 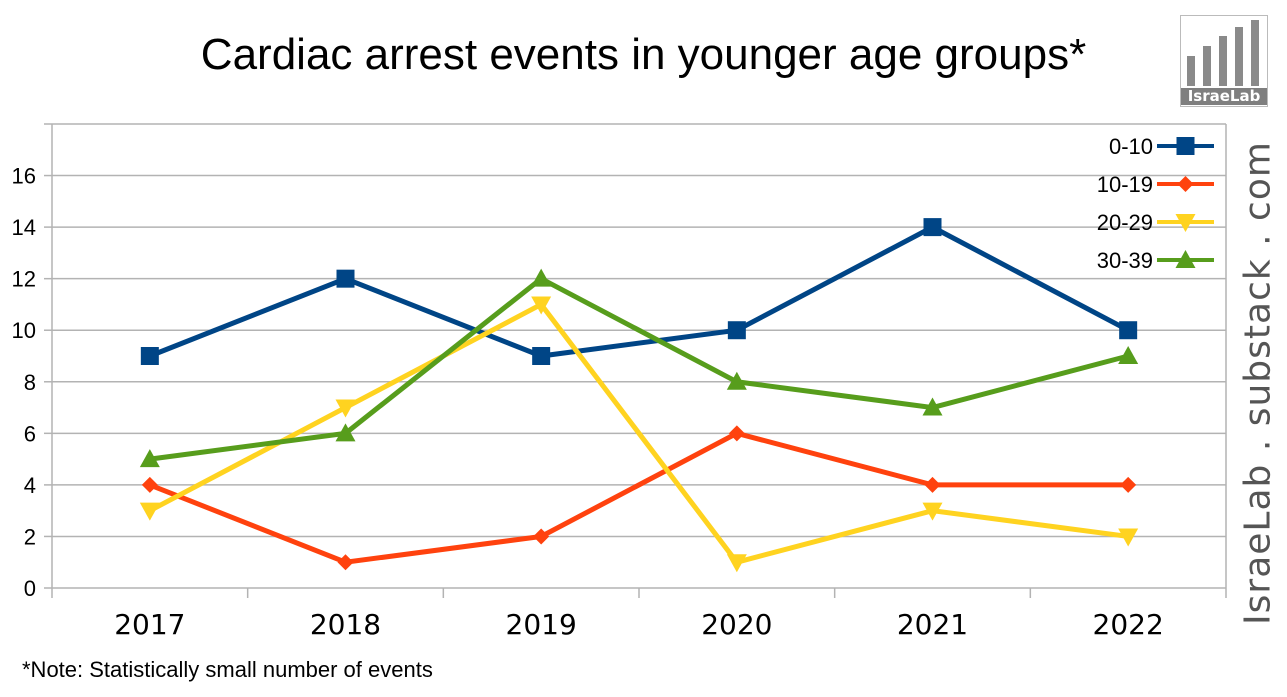 What do you see at coordinates (24, 279) in the screenshot?
I see `y-tick-label: 12` at bounding box center [24, 279].